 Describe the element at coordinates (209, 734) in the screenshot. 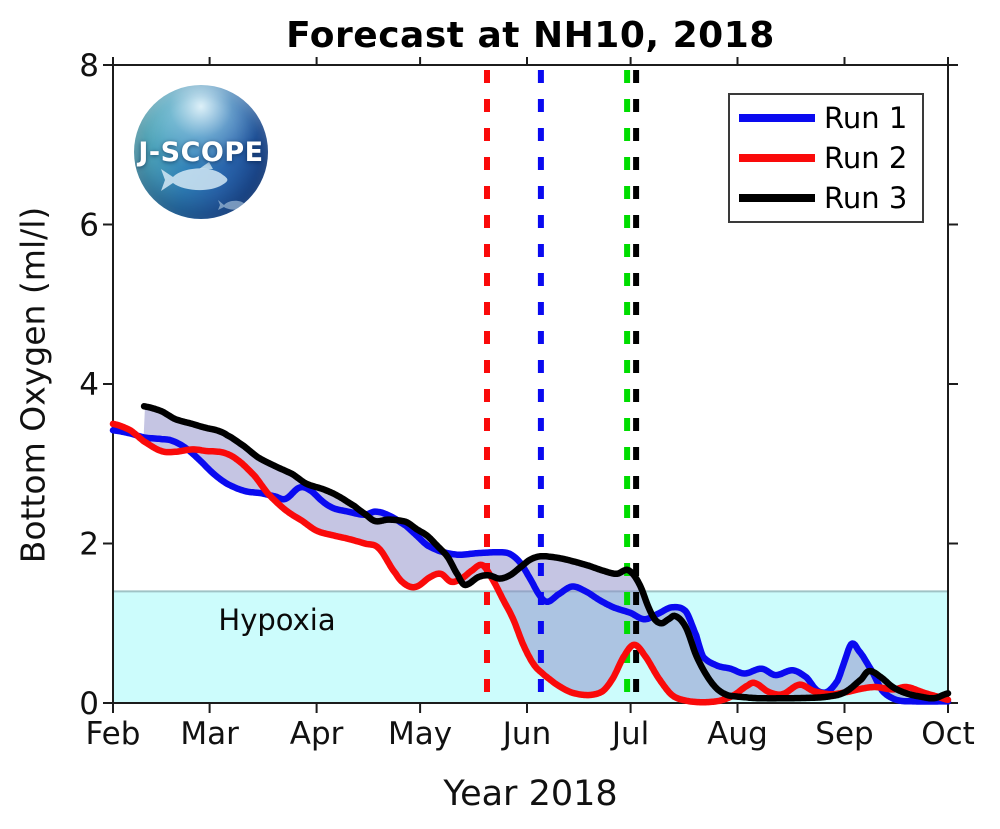

I see `x-tick-label: Mar` at that location.